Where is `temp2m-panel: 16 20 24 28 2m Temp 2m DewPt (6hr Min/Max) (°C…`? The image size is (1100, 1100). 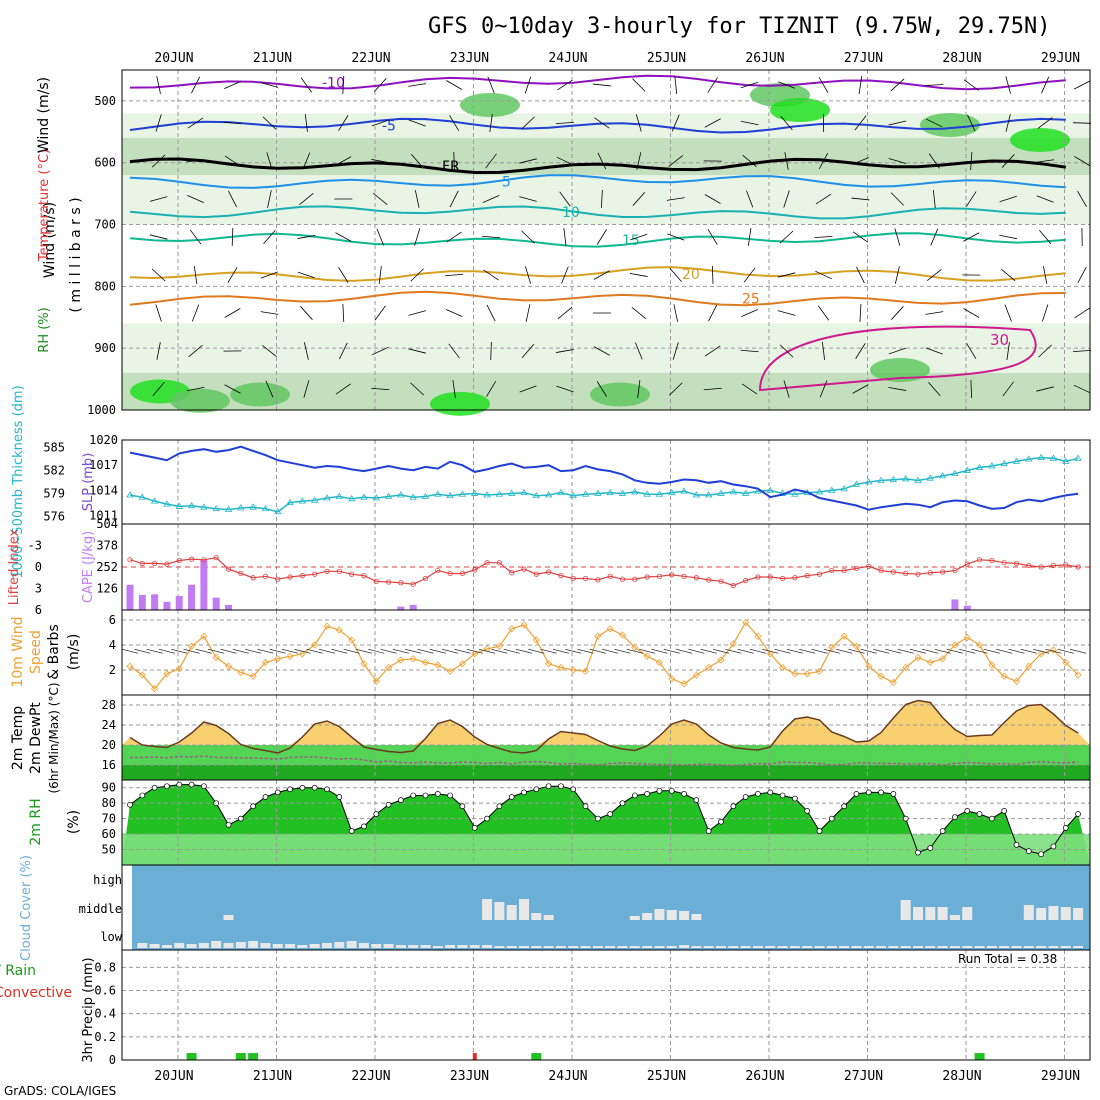
temp2m-panel: 16 20 24 28 2m Temp 2m DewPt (6hr Min/Max) (°C… is located at coordinates (550, 738).